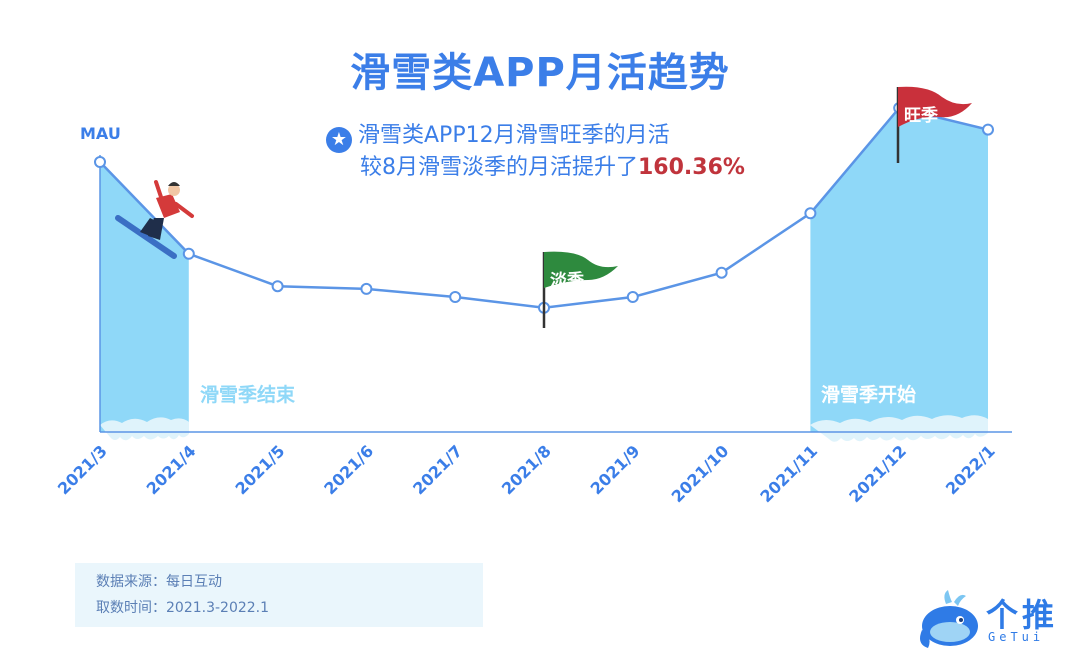 The image size is (1080, 672). Describe the element at coordinates (82, 469) in the screenshot. I see `x-tick-label: 2021/3` at that location.